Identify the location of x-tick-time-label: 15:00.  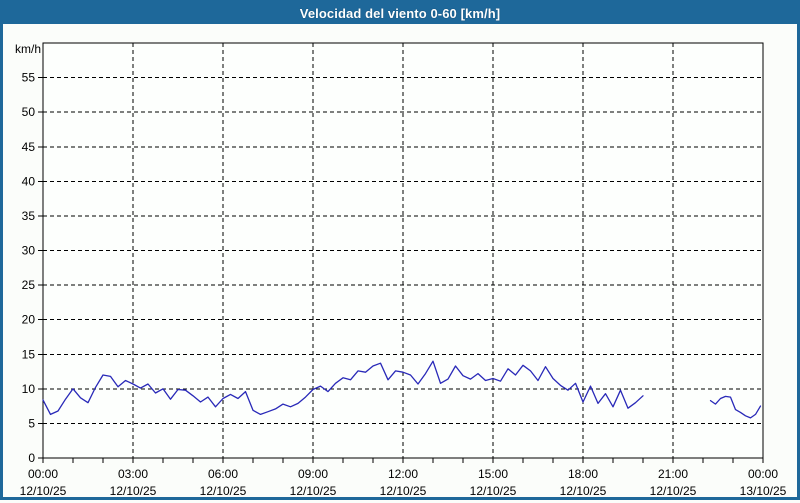
(493, 474).